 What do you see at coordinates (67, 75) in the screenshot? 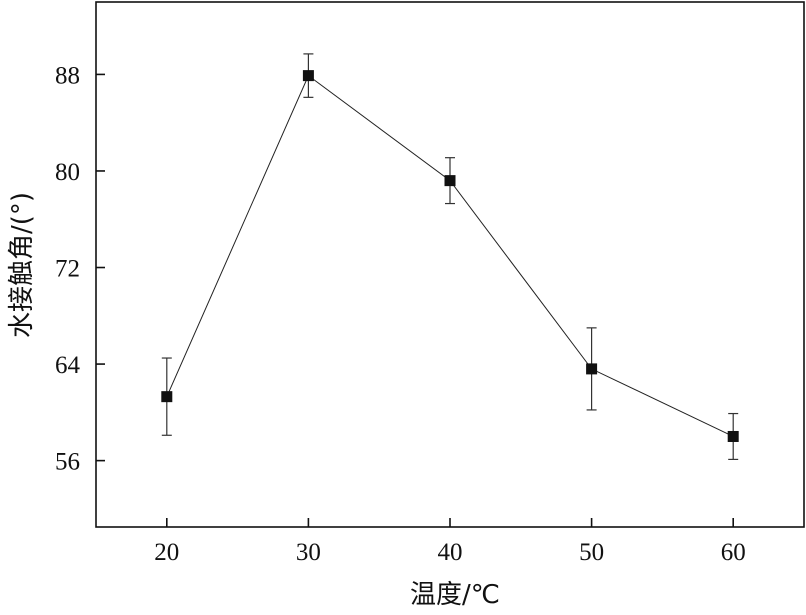
I see `y-tick-label: 88` at bounding box center [67, 75].